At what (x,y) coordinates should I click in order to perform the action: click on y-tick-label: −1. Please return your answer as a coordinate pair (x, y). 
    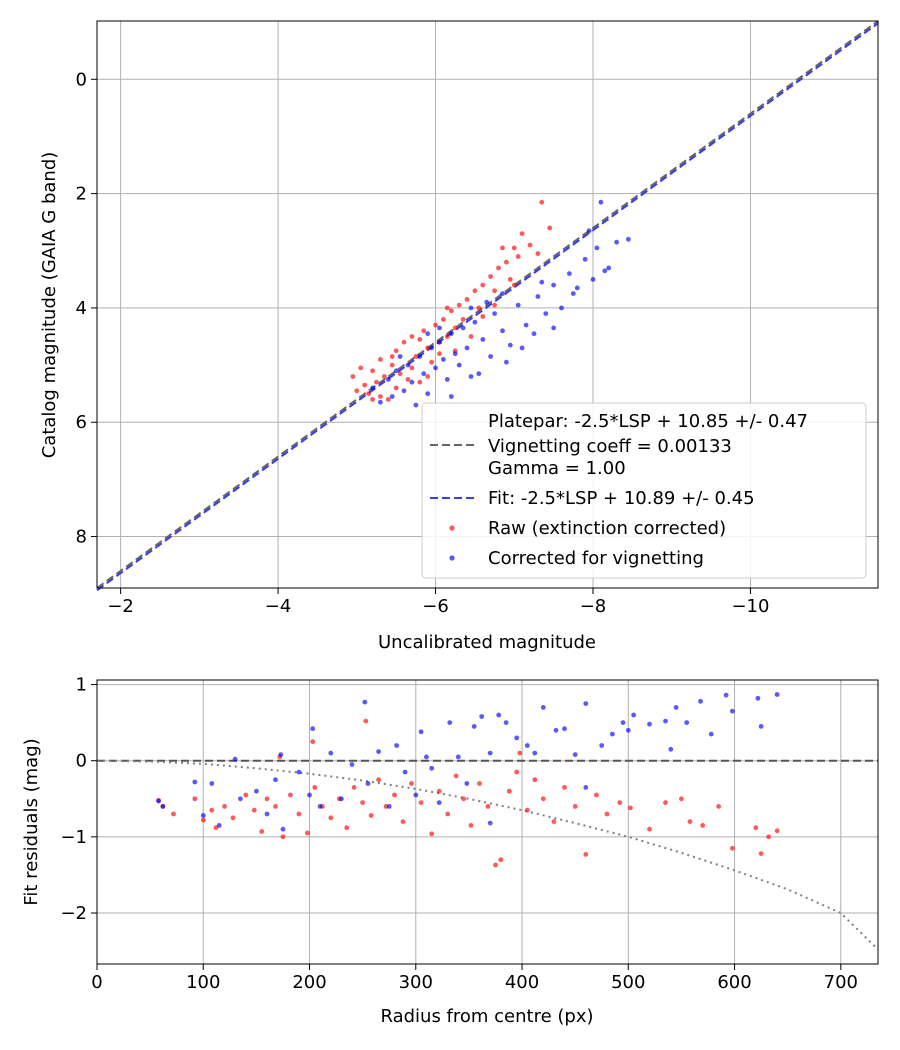
    Looking at the image, I should click on (73, 837).